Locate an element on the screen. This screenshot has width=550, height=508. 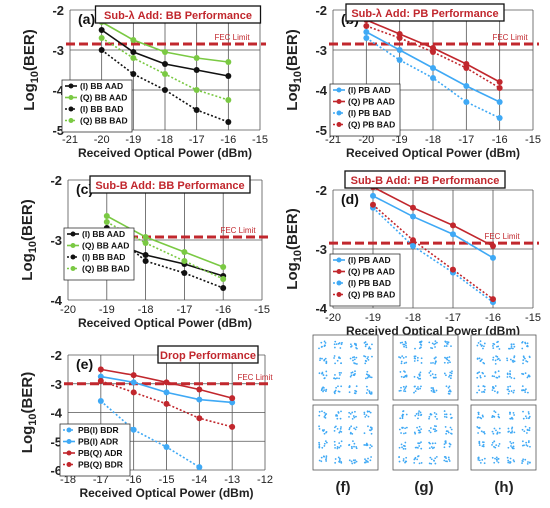
legend-label: (I) BB AAD is located at coordinates (101, 86).